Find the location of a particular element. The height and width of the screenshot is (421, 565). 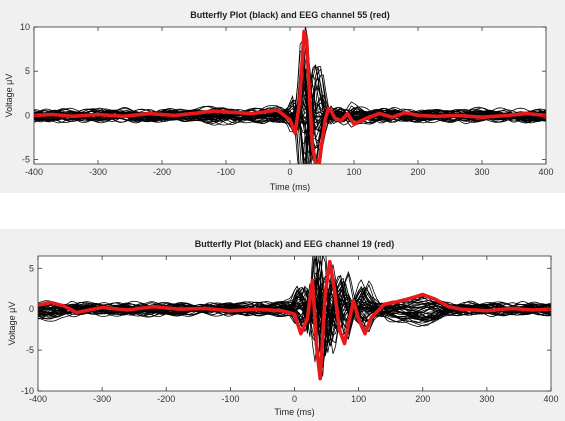

y-tick-label: 10 is located at coordinates (25, 27).